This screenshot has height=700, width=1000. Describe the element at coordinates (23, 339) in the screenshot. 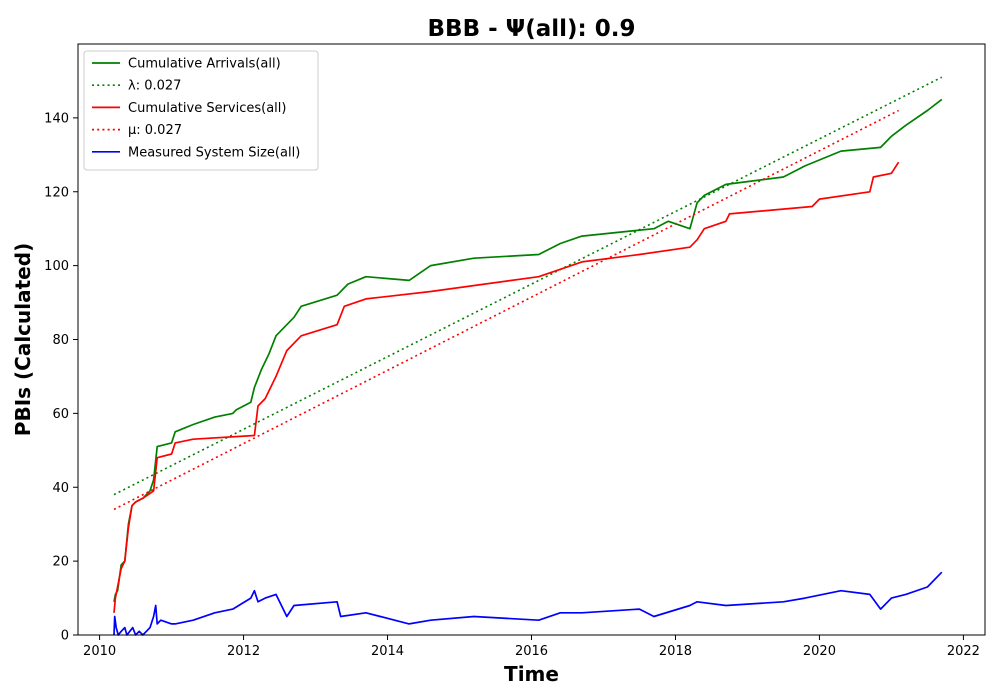

I see `y-axis-title: PBIs (Calculated)` at that location.